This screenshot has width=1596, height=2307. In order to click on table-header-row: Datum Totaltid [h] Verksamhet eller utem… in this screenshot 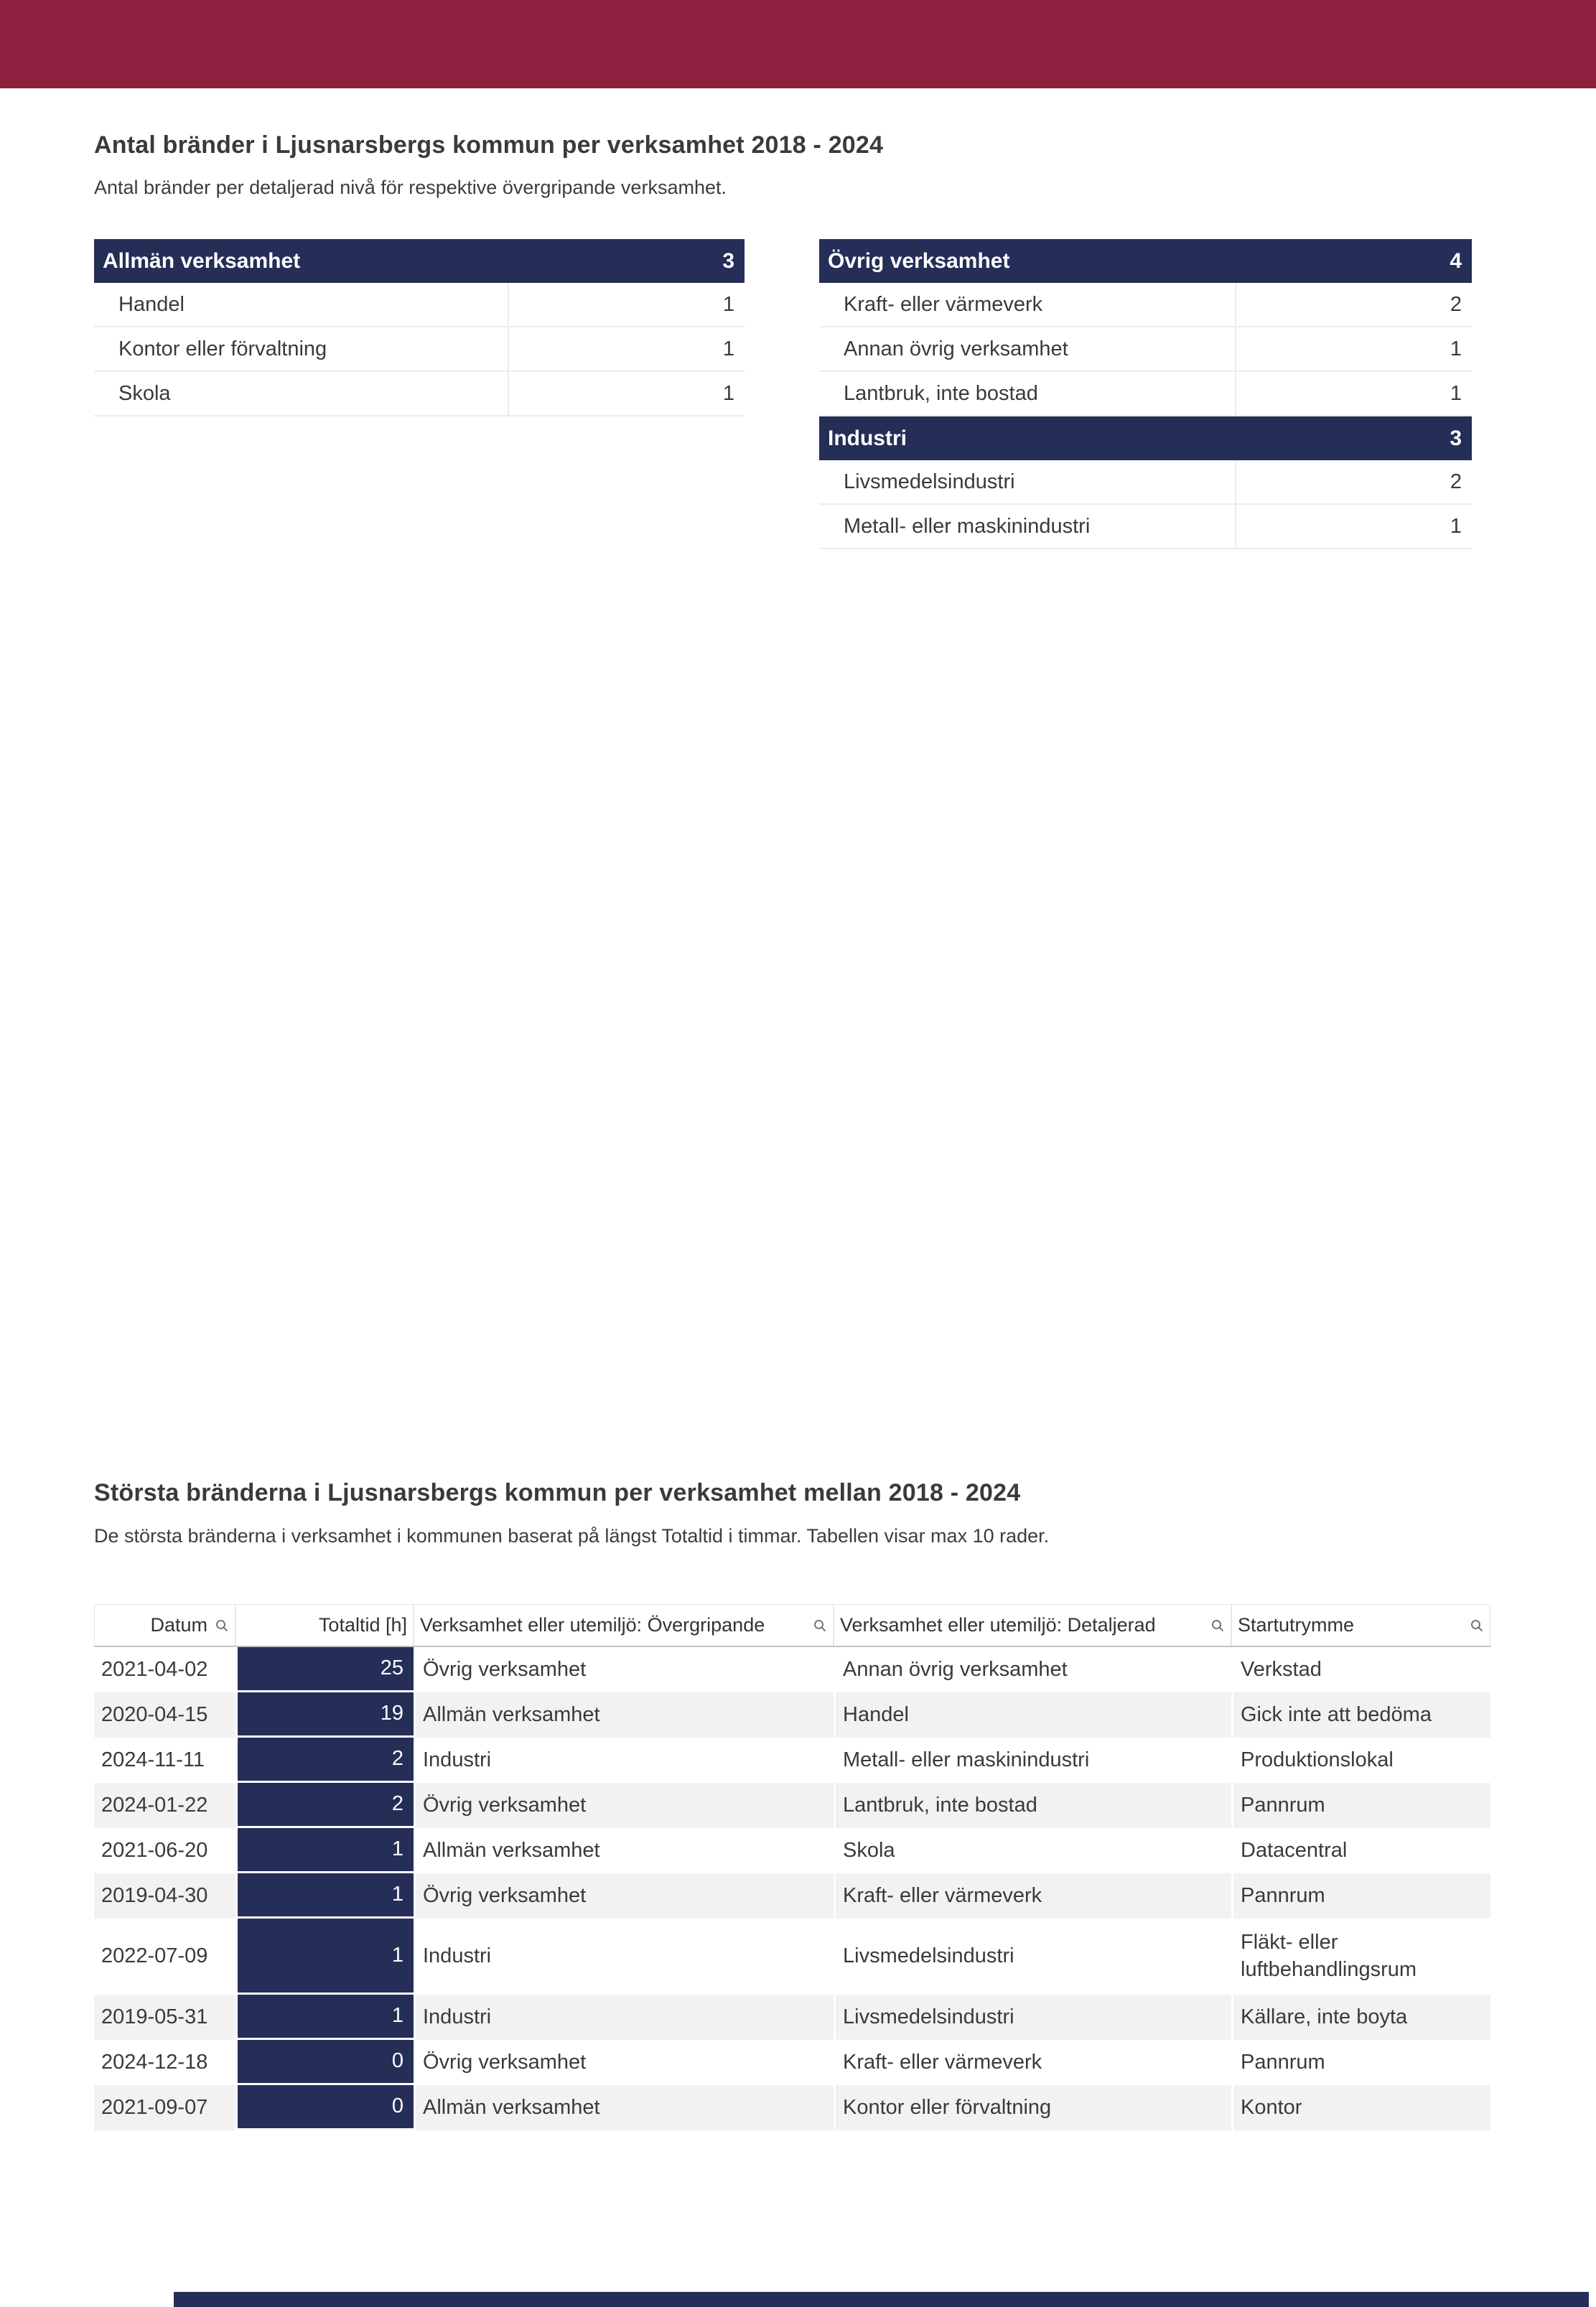, I will do `click(792, 1625)`.